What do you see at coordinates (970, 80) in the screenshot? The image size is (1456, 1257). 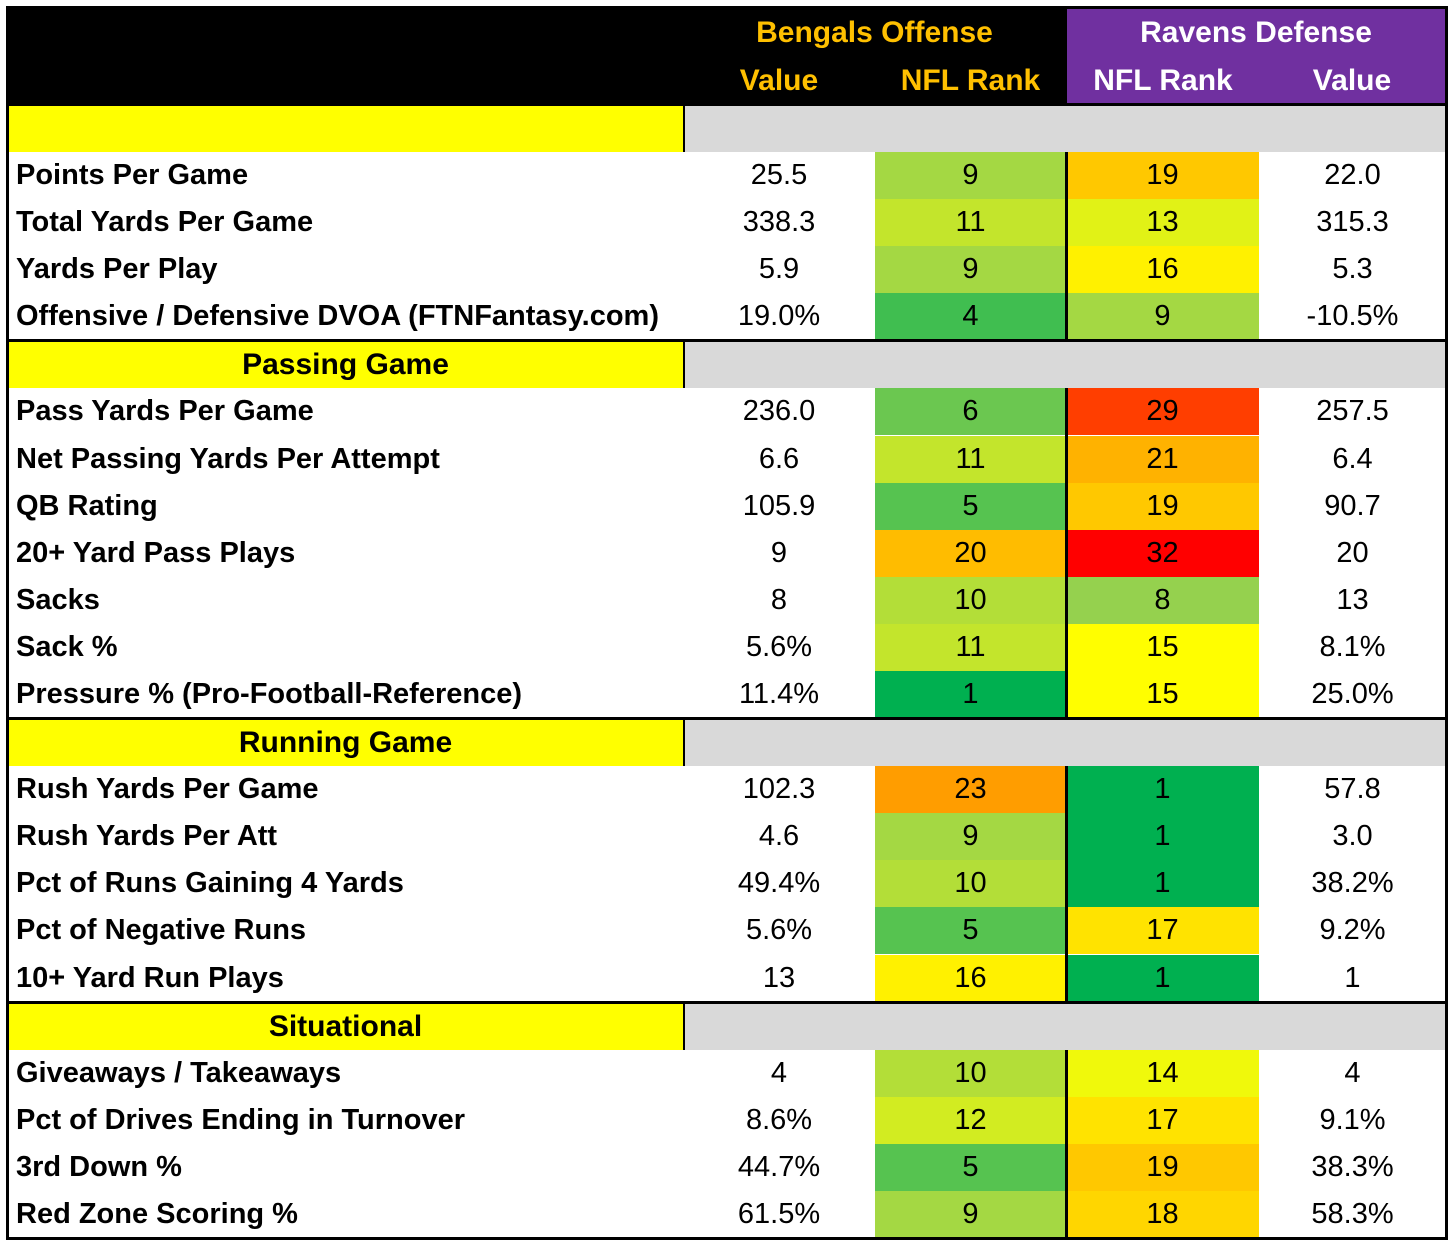 I see `bengals-rank-header: NFL Rank` at bounding box center [970, 80].